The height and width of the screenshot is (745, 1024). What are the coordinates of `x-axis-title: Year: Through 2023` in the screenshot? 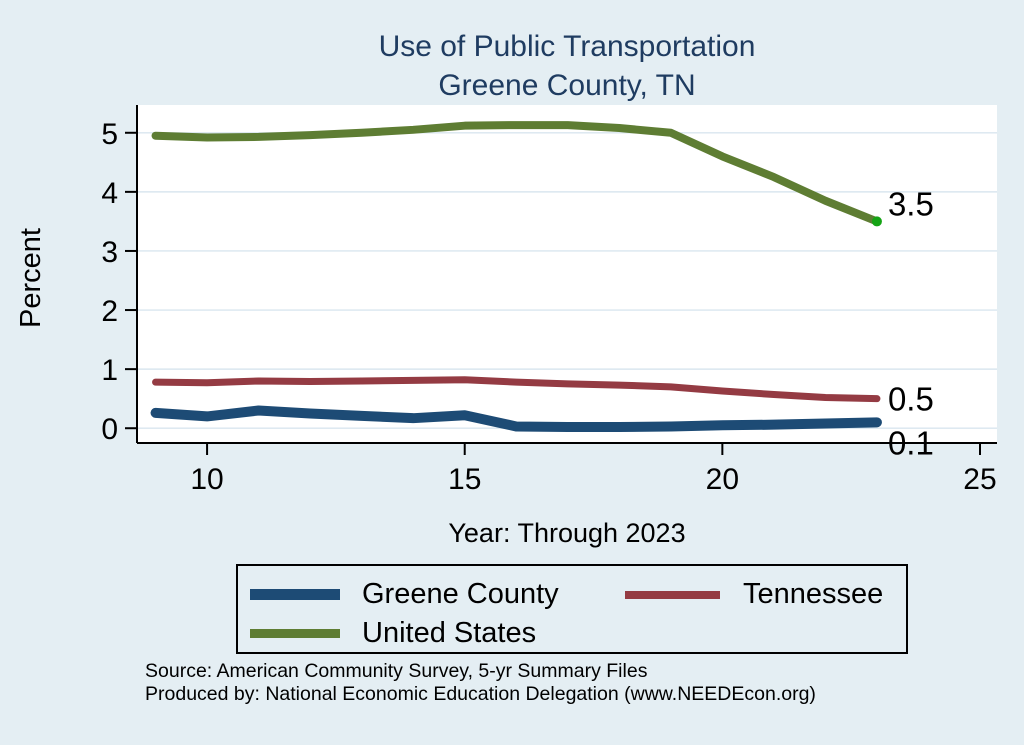 It's located at (566, 533).